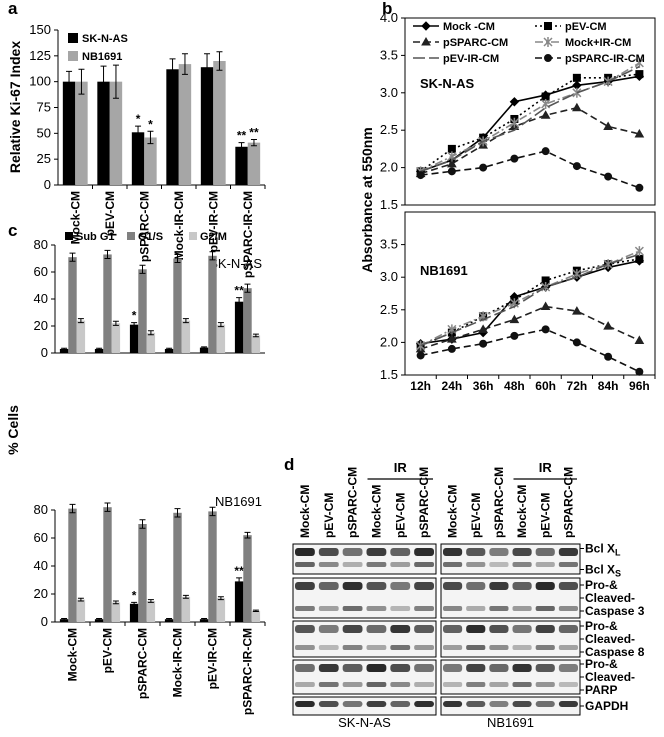 The width and height of the screenshot is (664, 737). I want to click on row-label: Caspase 3, so click(615, 611).